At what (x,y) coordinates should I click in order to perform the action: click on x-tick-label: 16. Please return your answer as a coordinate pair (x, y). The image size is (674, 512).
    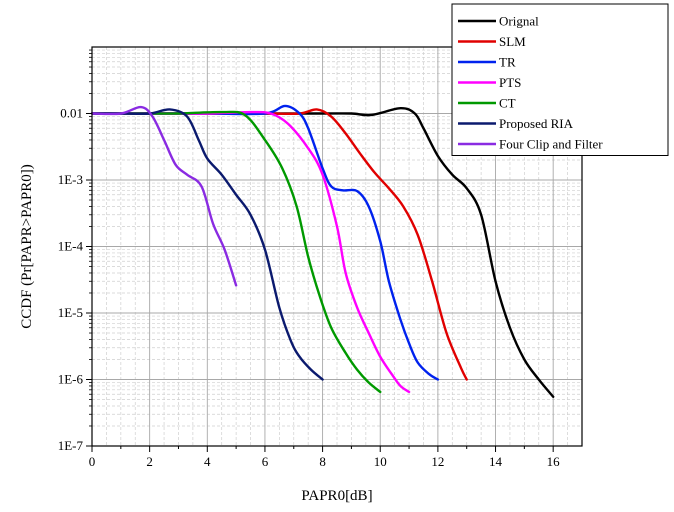
    Looking at the image, I should click on (554, 461).